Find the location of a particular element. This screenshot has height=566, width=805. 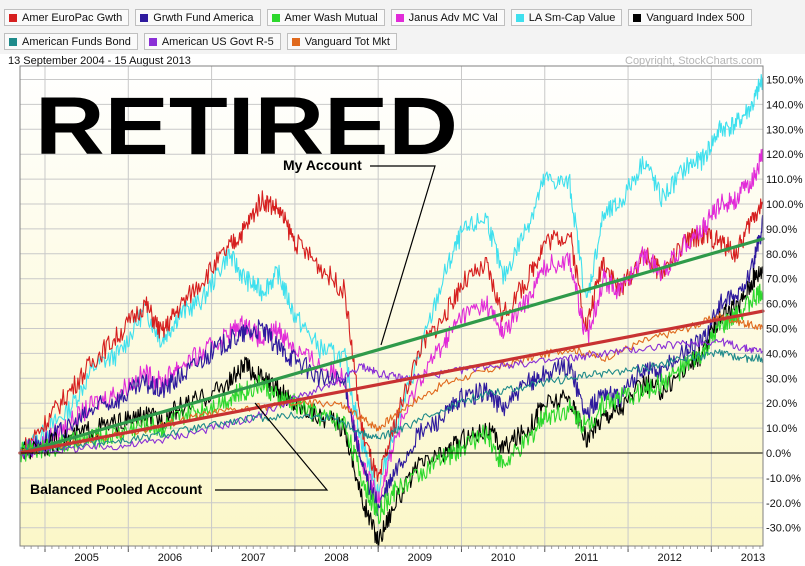

legend-item: Grwth Fund America is located at coordinates (198, 17).